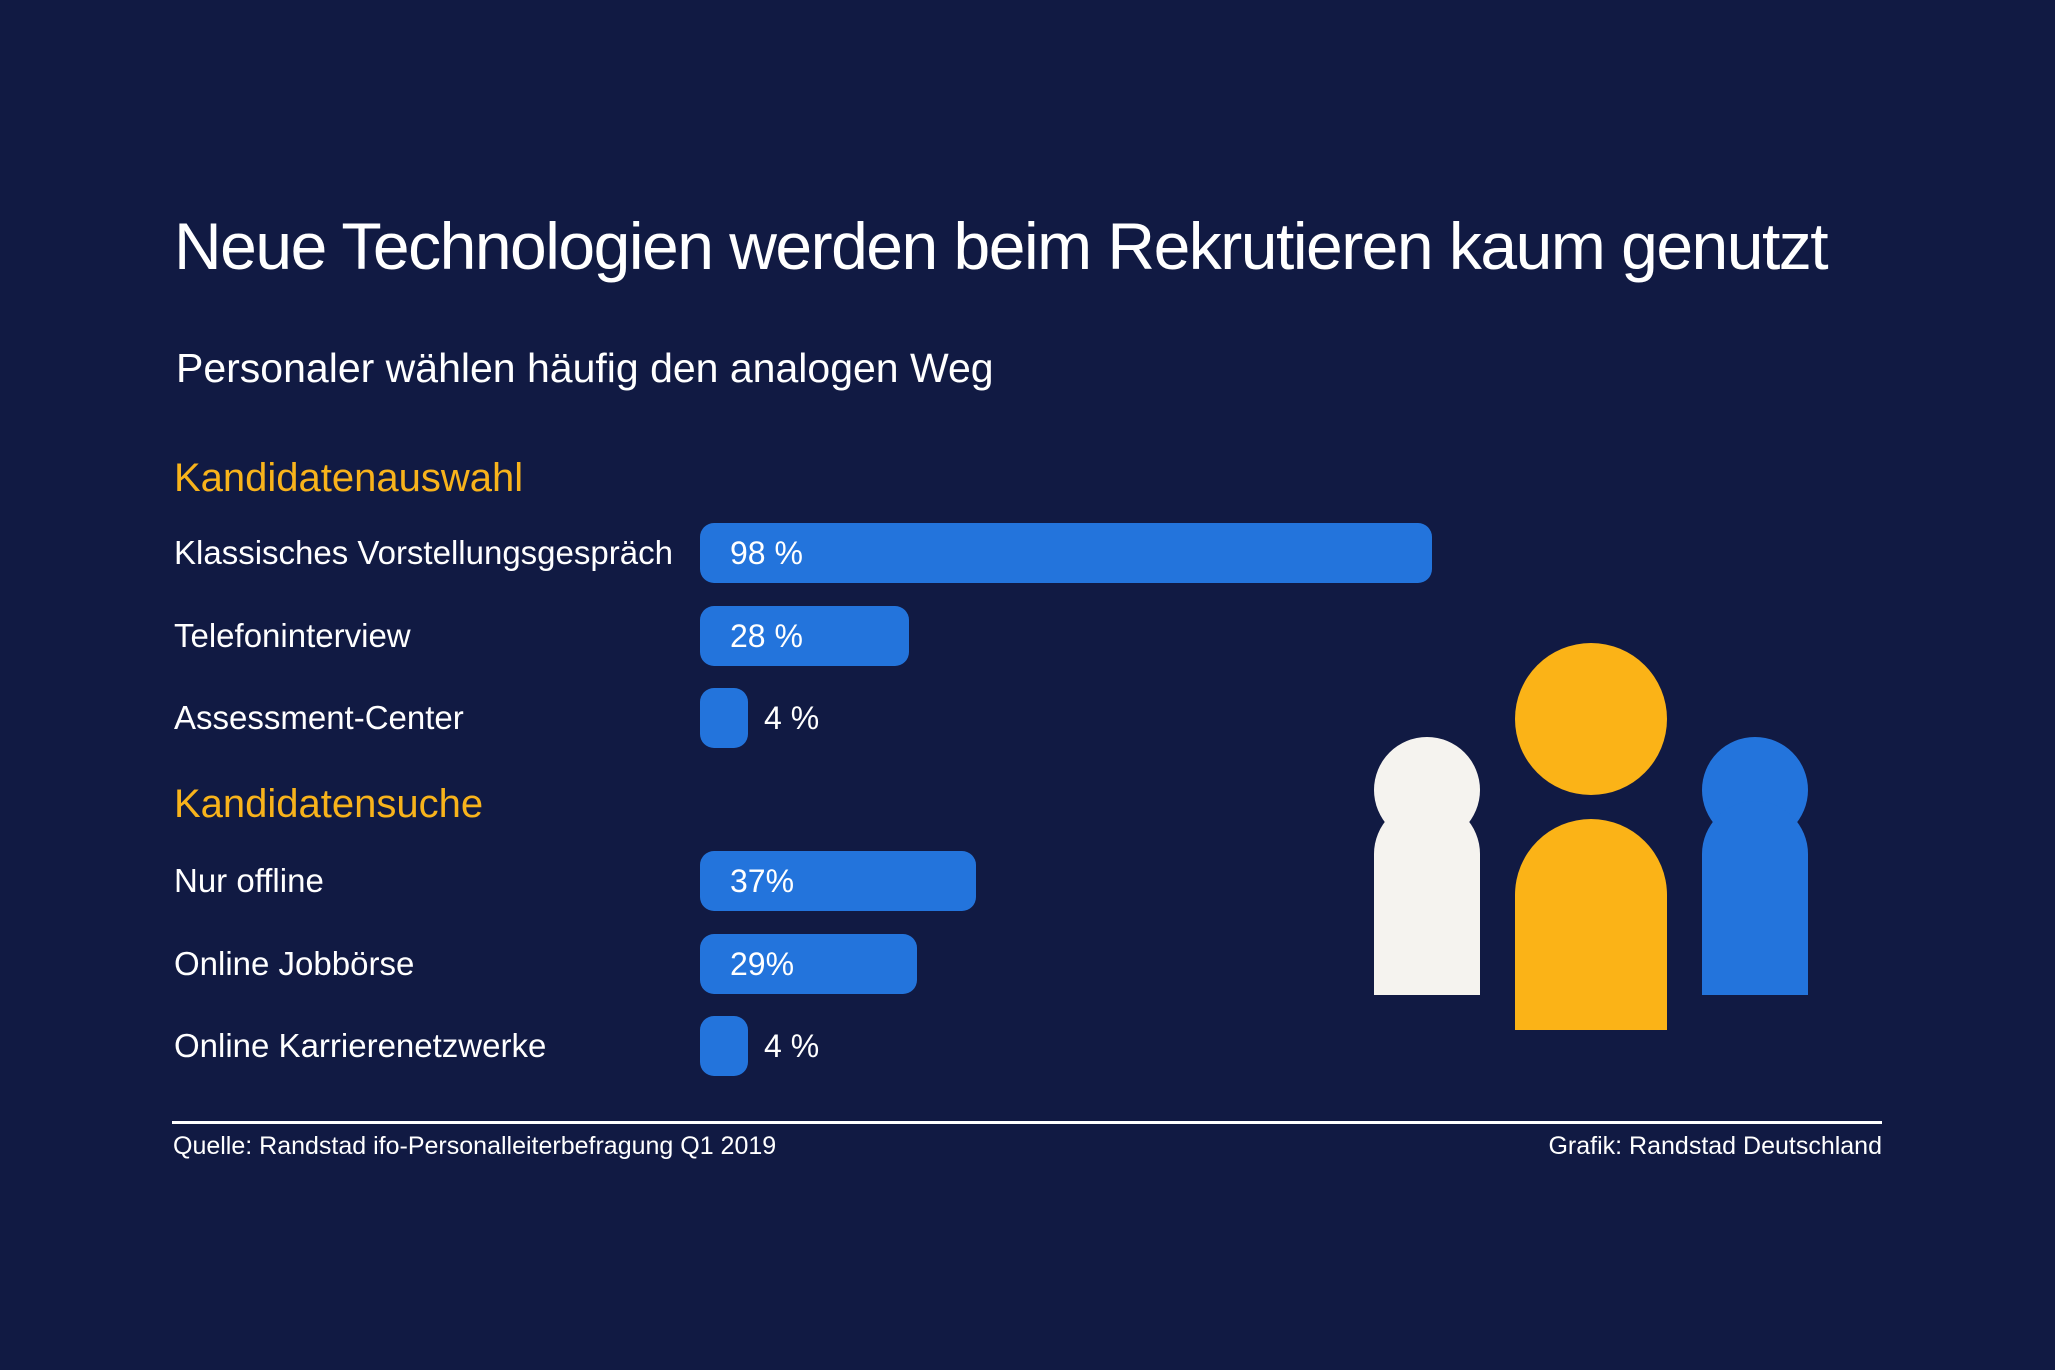  I want to click on people-illustration, so click(1591, 836).